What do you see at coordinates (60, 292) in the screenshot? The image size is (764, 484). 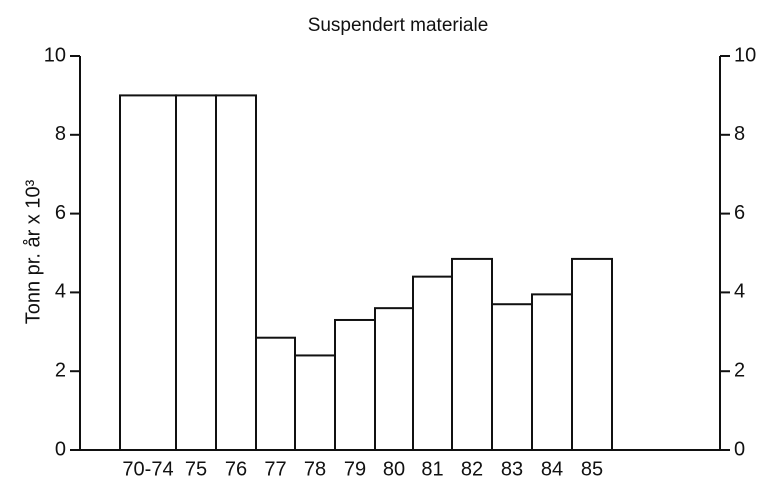 I see `y-tick-label: 4` at bounding box center [60, 292].